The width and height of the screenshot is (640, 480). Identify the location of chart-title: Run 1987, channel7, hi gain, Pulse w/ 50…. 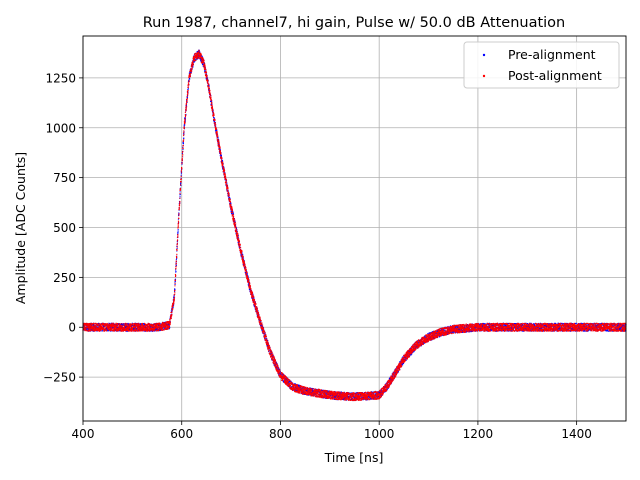
(354, 23).